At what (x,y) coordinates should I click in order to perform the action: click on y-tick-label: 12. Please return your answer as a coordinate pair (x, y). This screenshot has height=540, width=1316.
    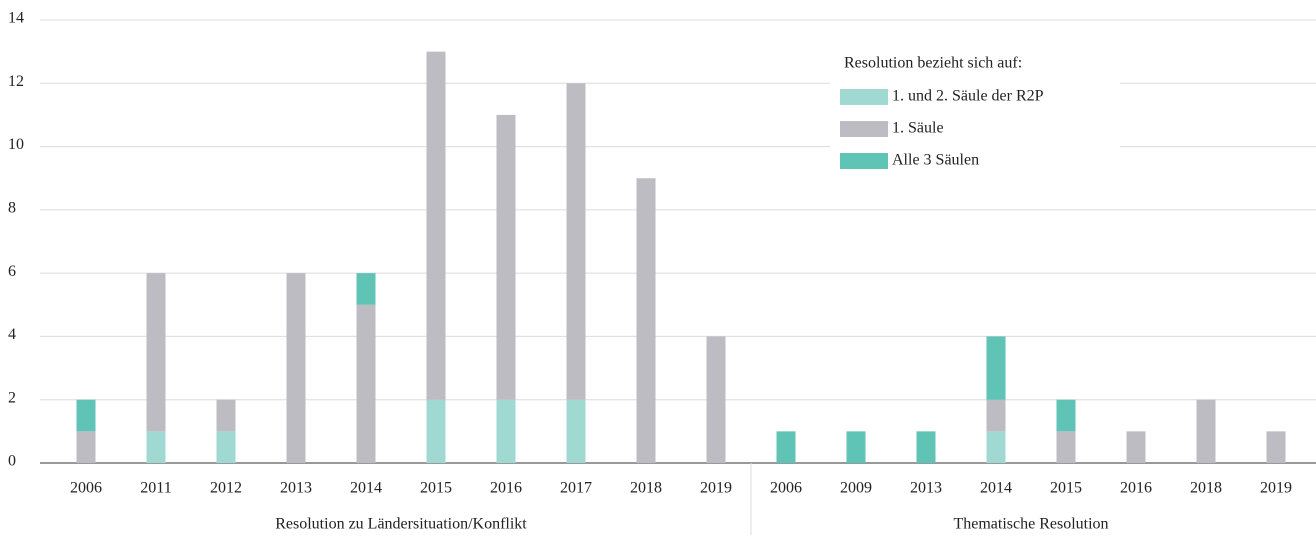
    Looking at the image, I should click on (16, 81).